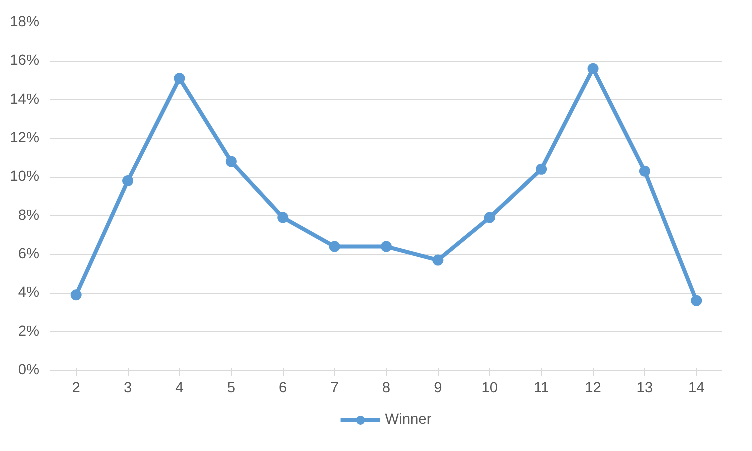 The width and height of the screenshot is (752, 451). Describe the element at coordinates (593, 388) in the screenshot. I see `x-tick-label: 12` at that location.